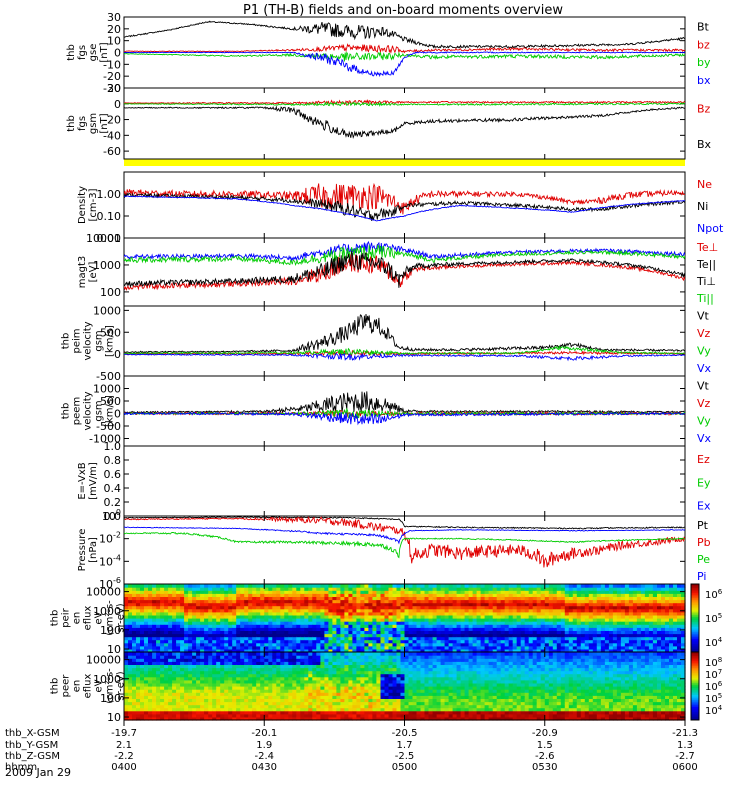 Image resolution: width=750 pixels, height=800 pixels. Describe the element at coordinates (703, 316) in the screenshot. I see `legend-entry: Vt` at that location.